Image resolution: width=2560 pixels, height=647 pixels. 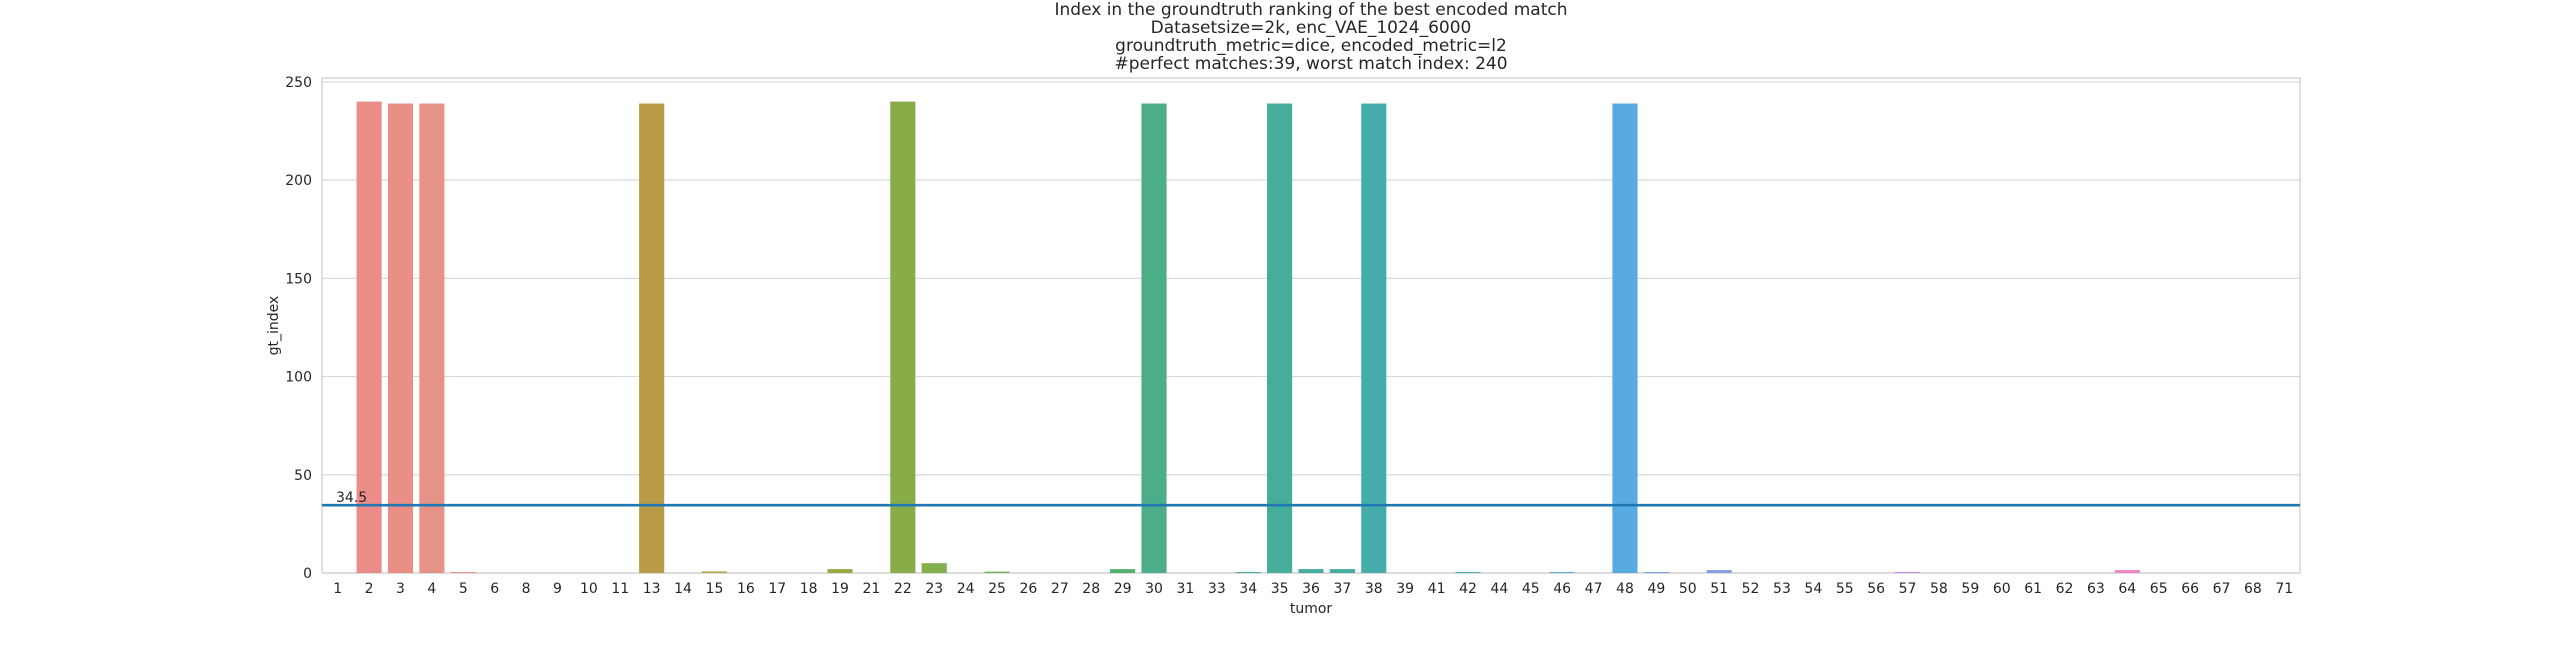 I want to click on x-tick-label: 31, so click(x=1185, y=589).